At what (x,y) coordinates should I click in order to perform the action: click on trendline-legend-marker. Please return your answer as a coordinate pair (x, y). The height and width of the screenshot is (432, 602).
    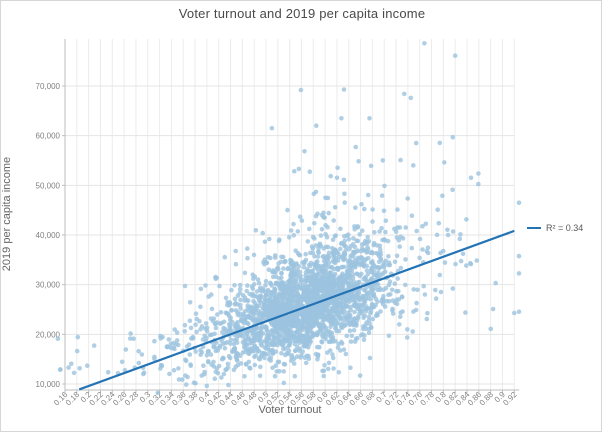
    Looking at the image, I should click on (534, 228).